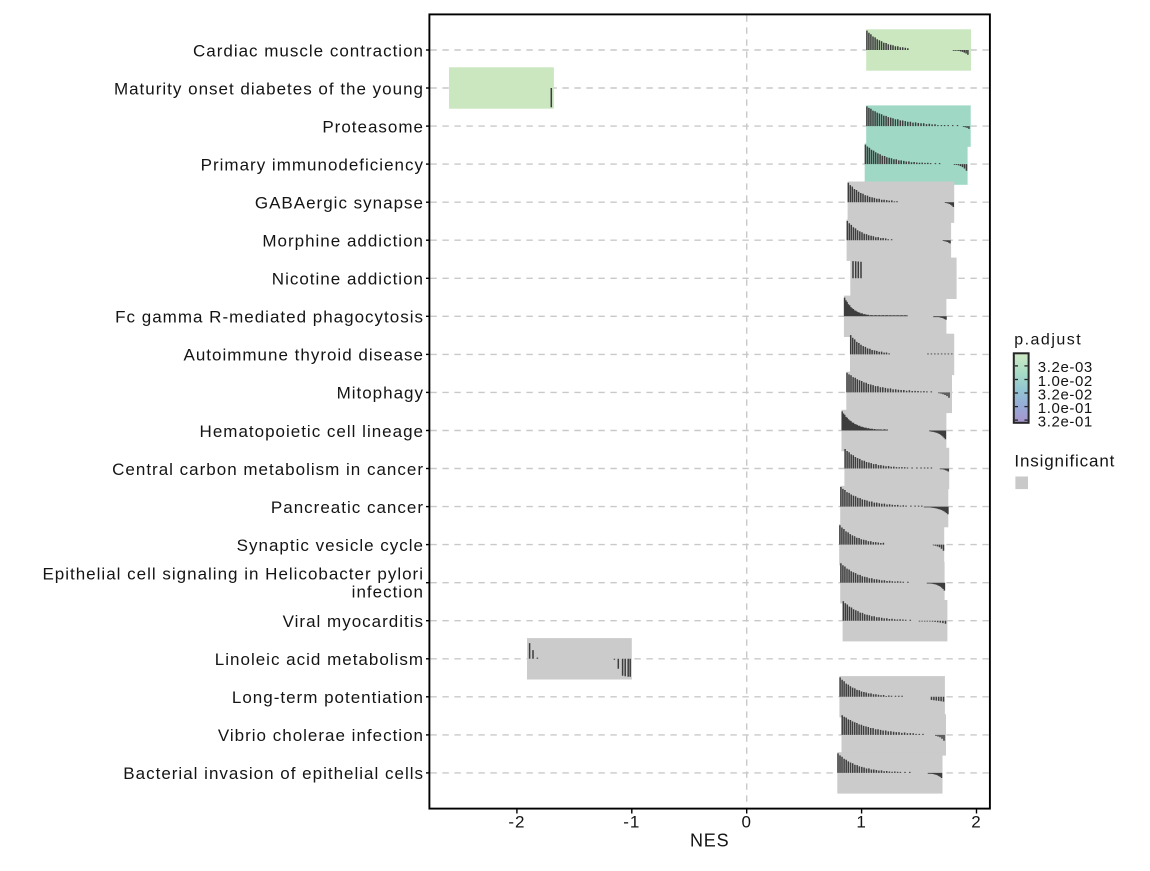 The width and height of the screenshot is (1150, 871). I want to click on svg-text:Maturity onset diabetes of the: Maturity onset diabetes of the young, so click(269, 88).